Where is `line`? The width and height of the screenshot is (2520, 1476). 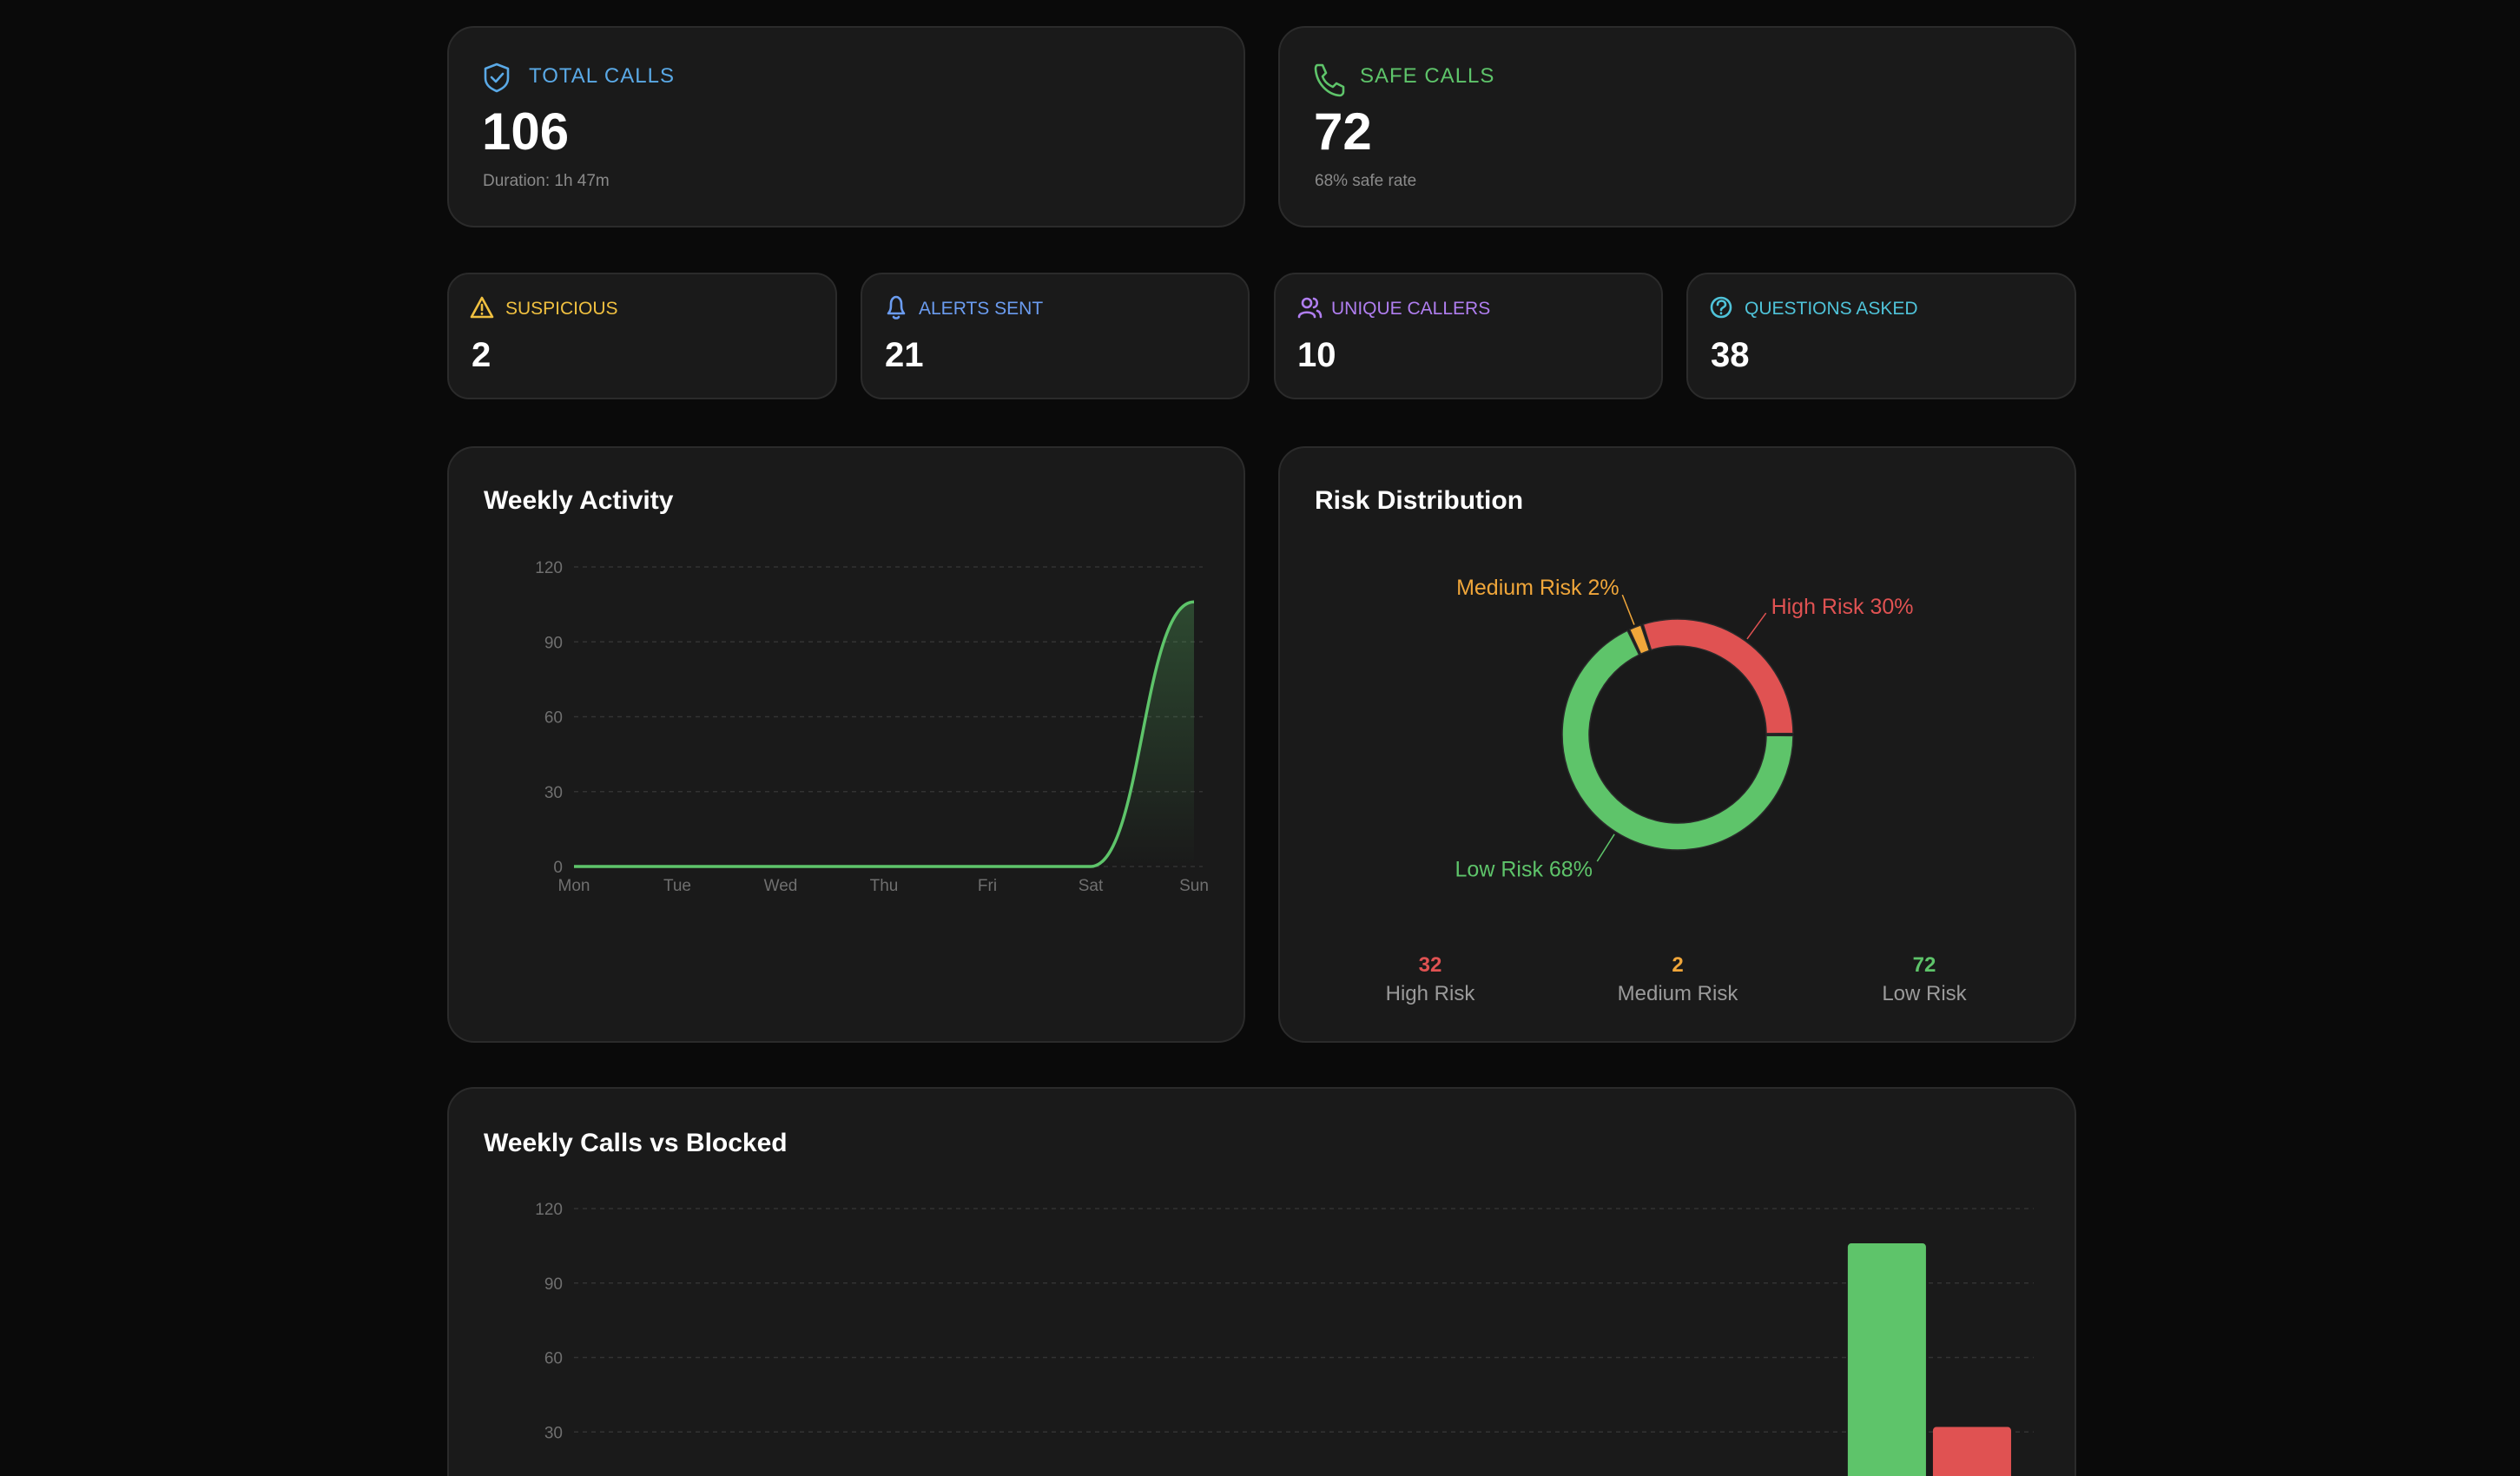
line is located at coordinates (884, 734).